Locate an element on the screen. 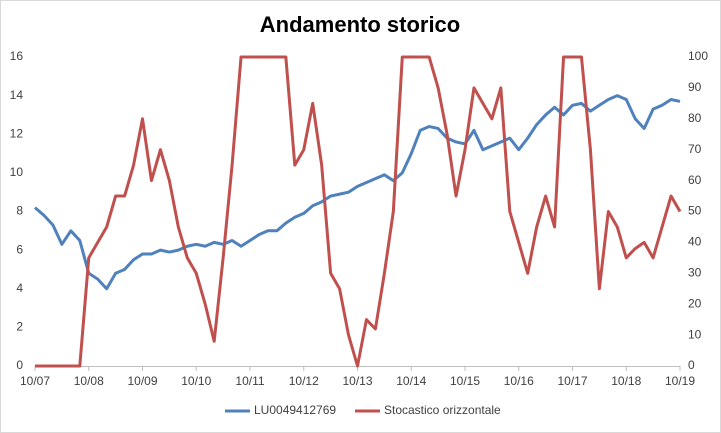 Image resolution: width=721 pixels, height=433 pixels. y-tick-label: 0 is located at coordinates (19, 365).